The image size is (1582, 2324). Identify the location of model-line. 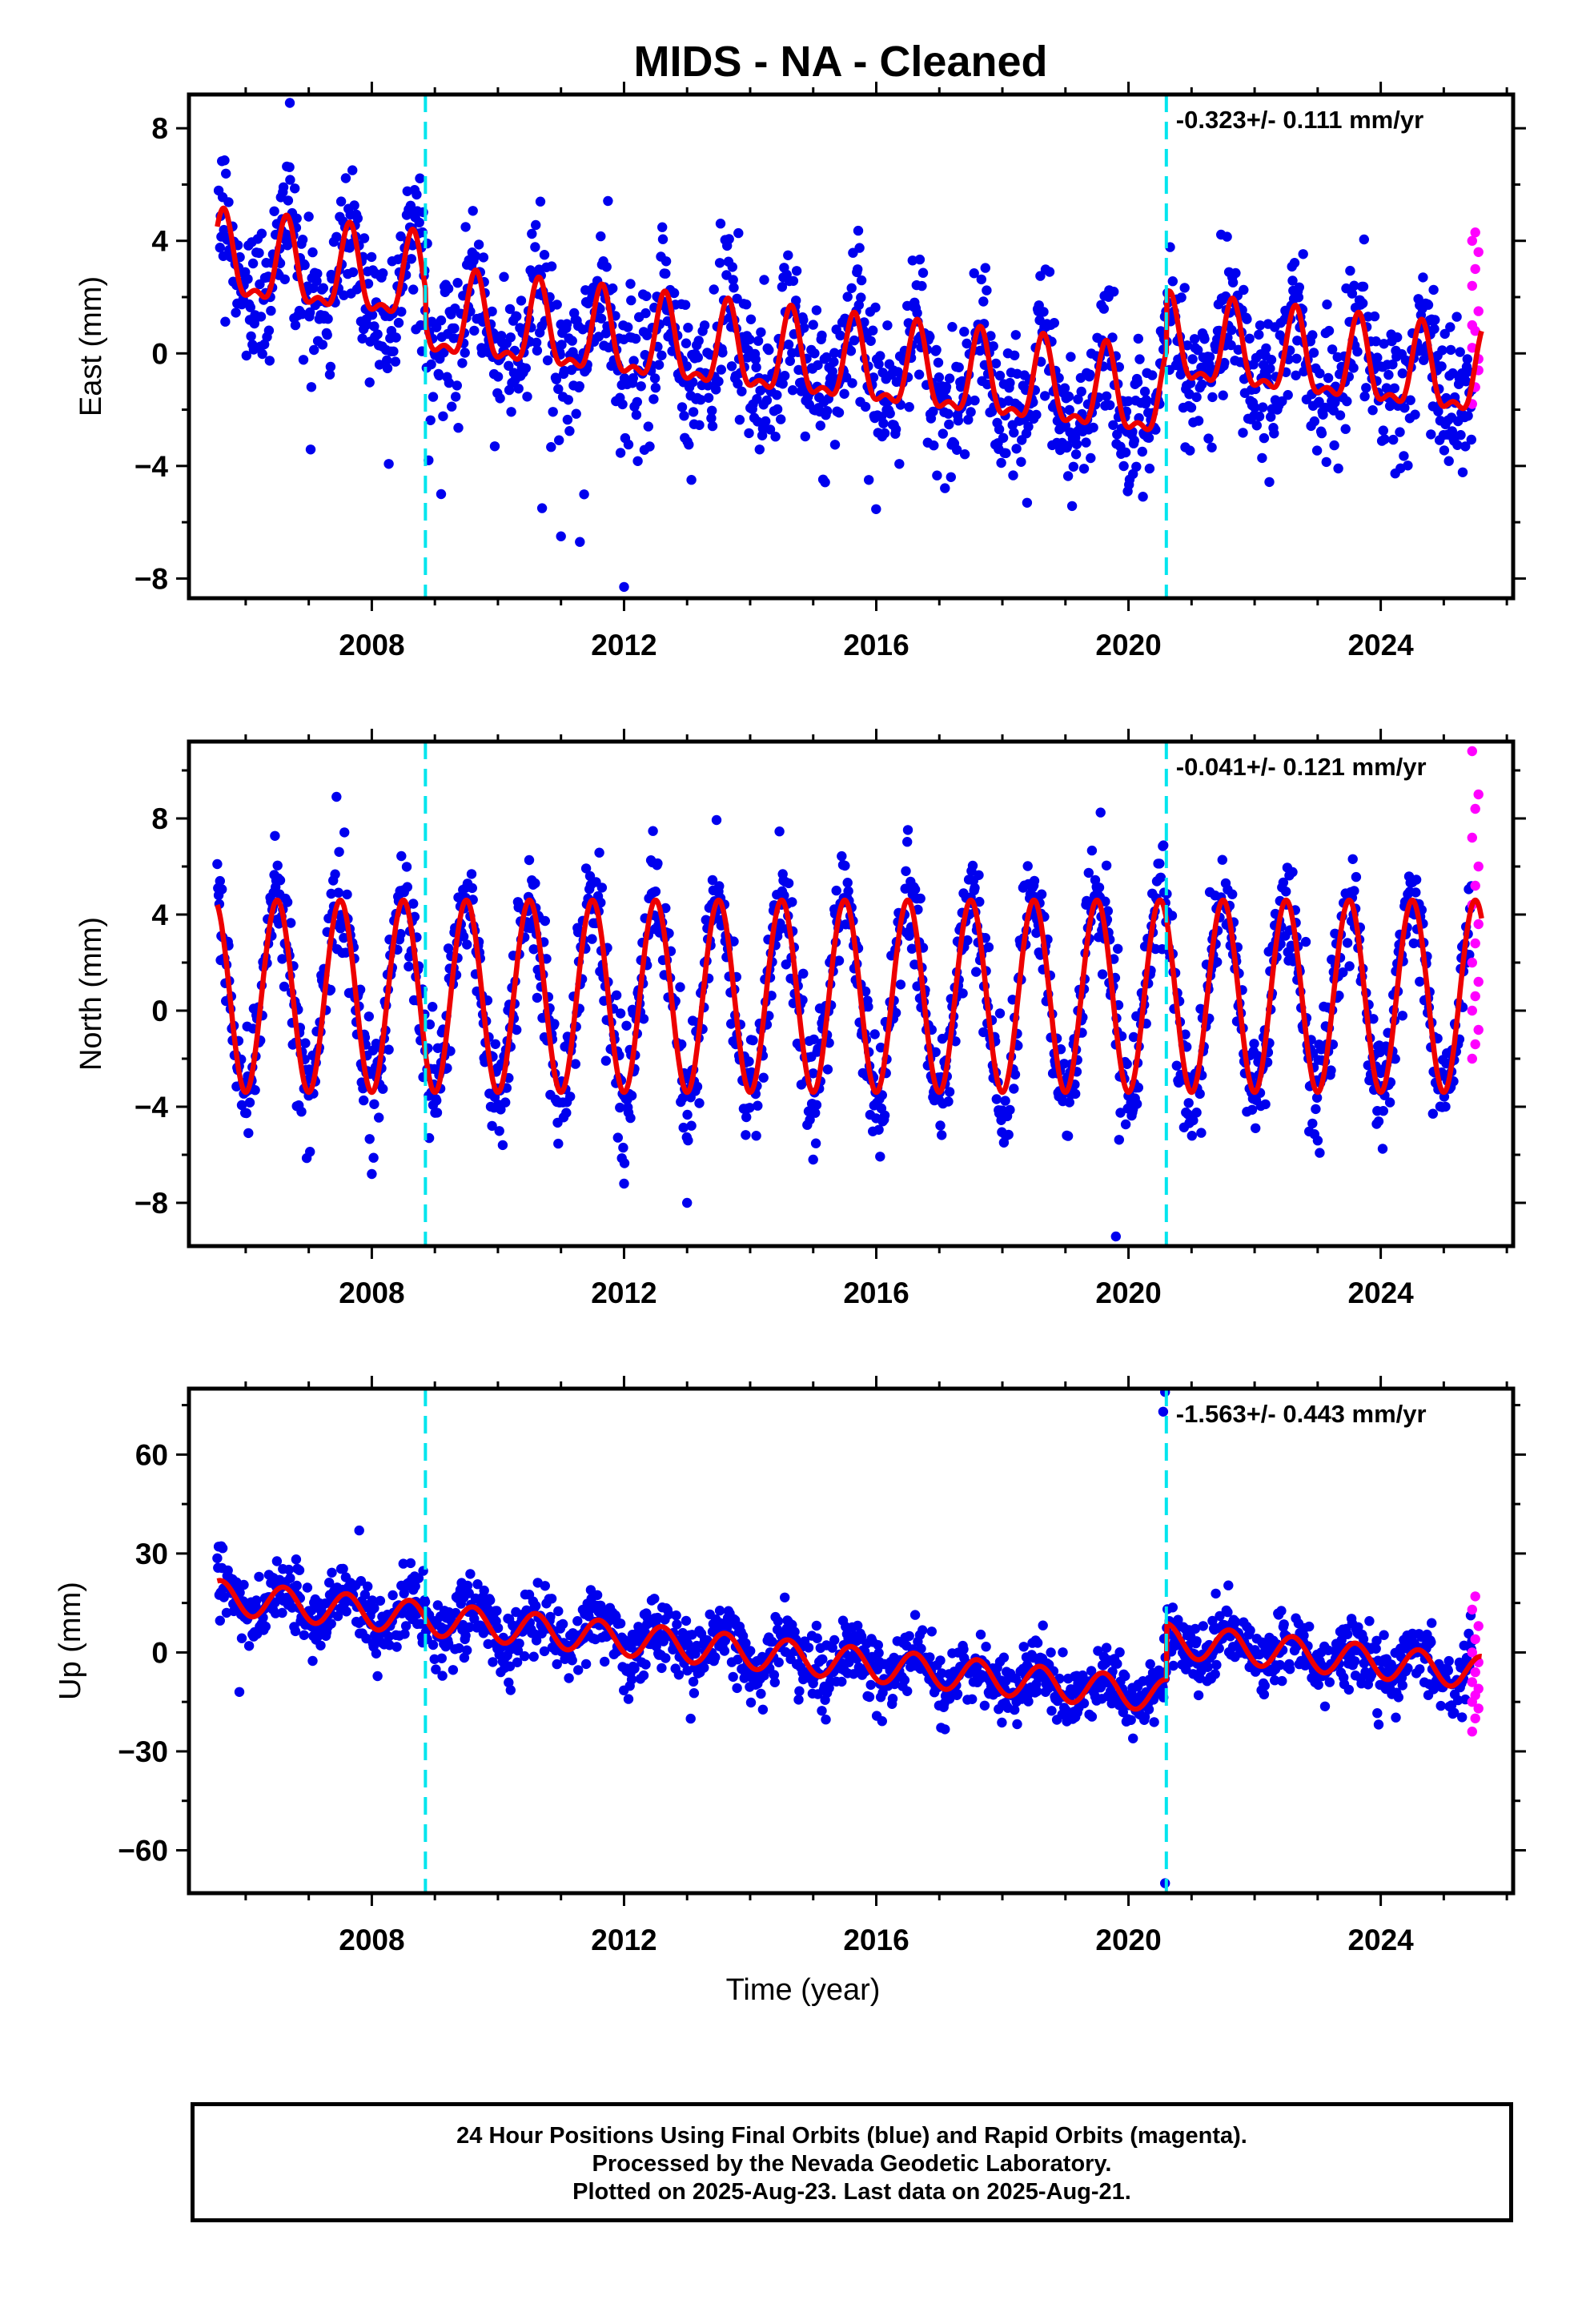
(849, 318).